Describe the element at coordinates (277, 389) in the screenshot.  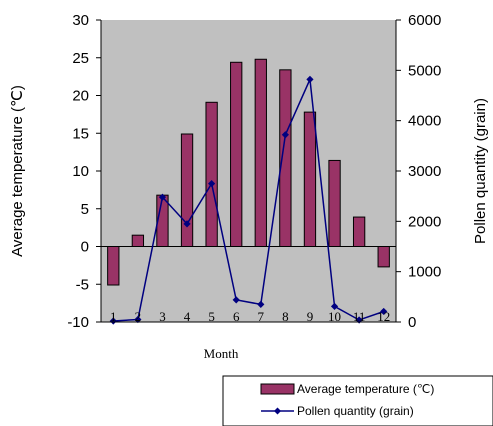
I see `legend-swatch-temperature` at that location.